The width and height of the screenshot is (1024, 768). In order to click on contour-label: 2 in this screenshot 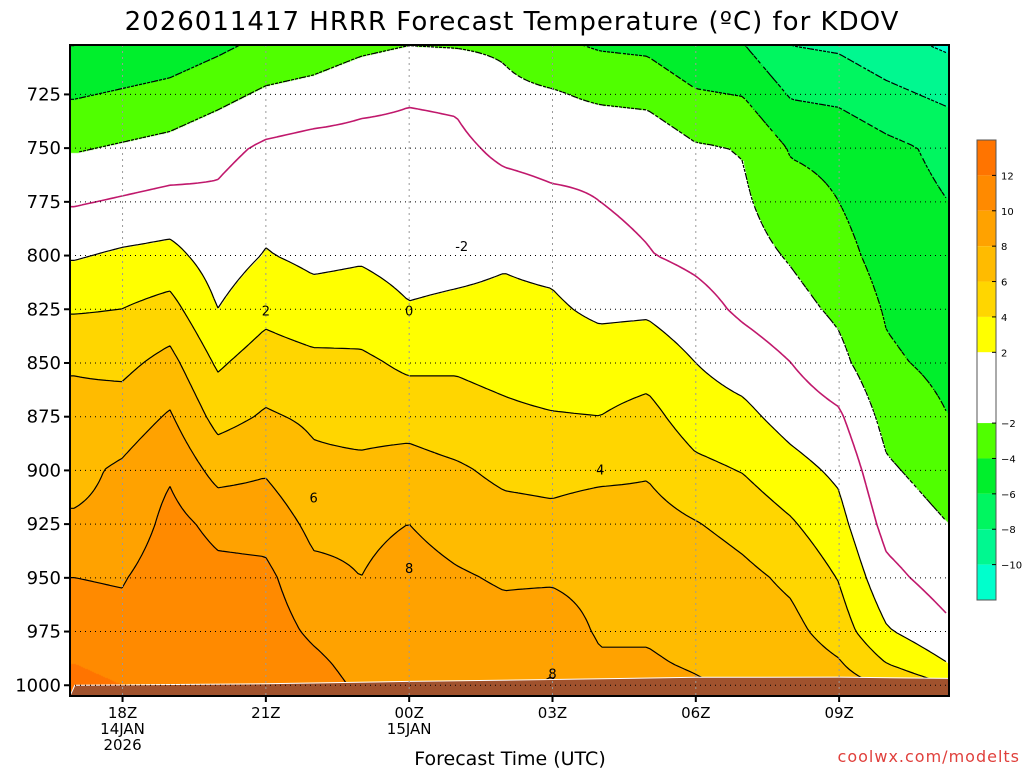, I will do `click(266, 311)`.